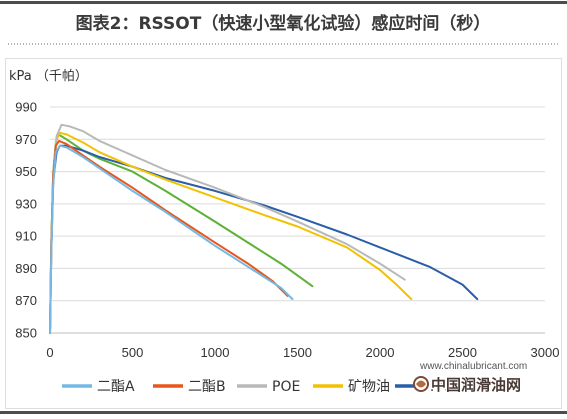 This screenshot has height=419, width=567. What do you see at coordinates (215, 352) in the screenshot?
I see `x-tick-label: 1000` at bounding box center [215, 352].